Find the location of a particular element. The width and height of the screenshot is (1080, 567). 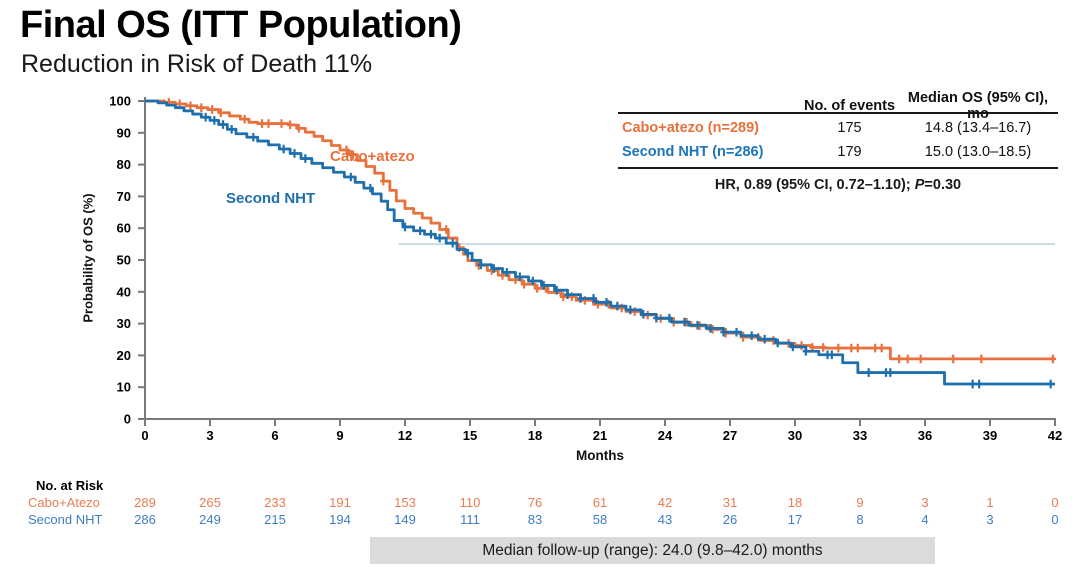

stats-row-nht: Second NHT (n=286) 179 15.0 (13.0–18.5) is located at coordinates (838, 152).